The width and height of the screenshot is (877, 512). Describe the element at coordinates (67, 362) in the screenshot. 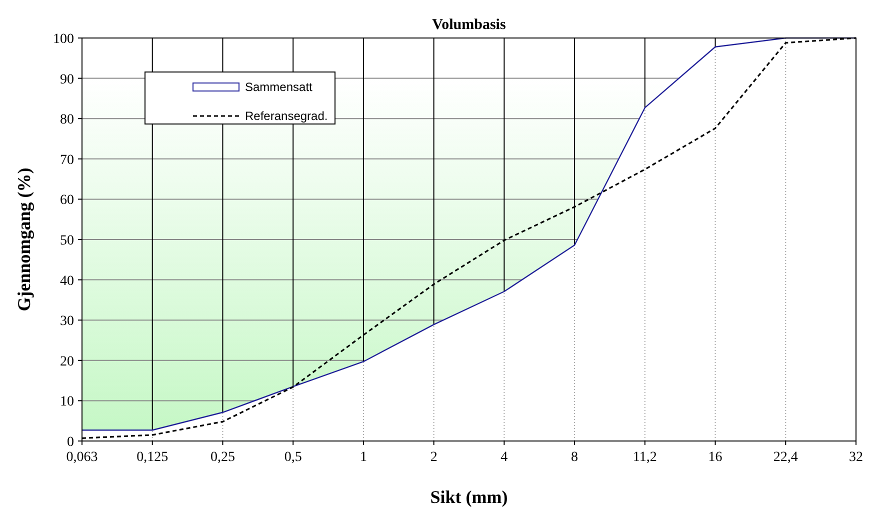

I see `y-tick-label: 20` at that location.